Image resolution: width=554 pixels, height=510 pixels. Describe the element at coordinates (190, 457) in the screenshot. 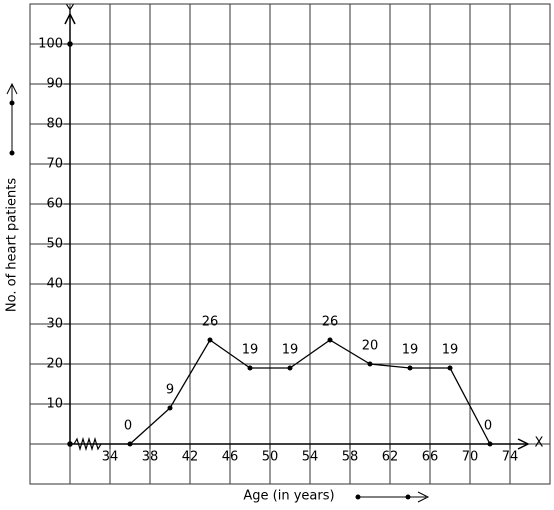

I see `x-tick-label: 42` at that location.